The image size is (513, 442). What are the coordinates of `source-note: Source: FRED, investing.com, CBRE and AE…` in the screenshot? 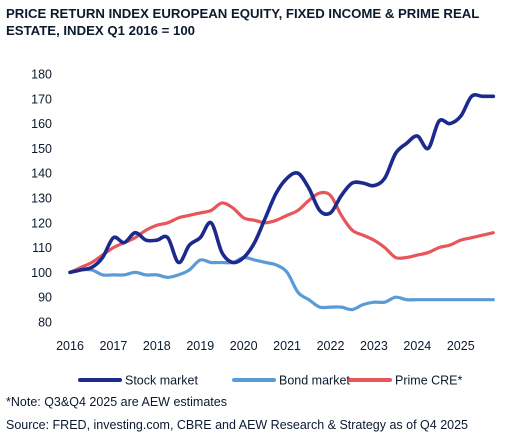 It's located at (237, 425).